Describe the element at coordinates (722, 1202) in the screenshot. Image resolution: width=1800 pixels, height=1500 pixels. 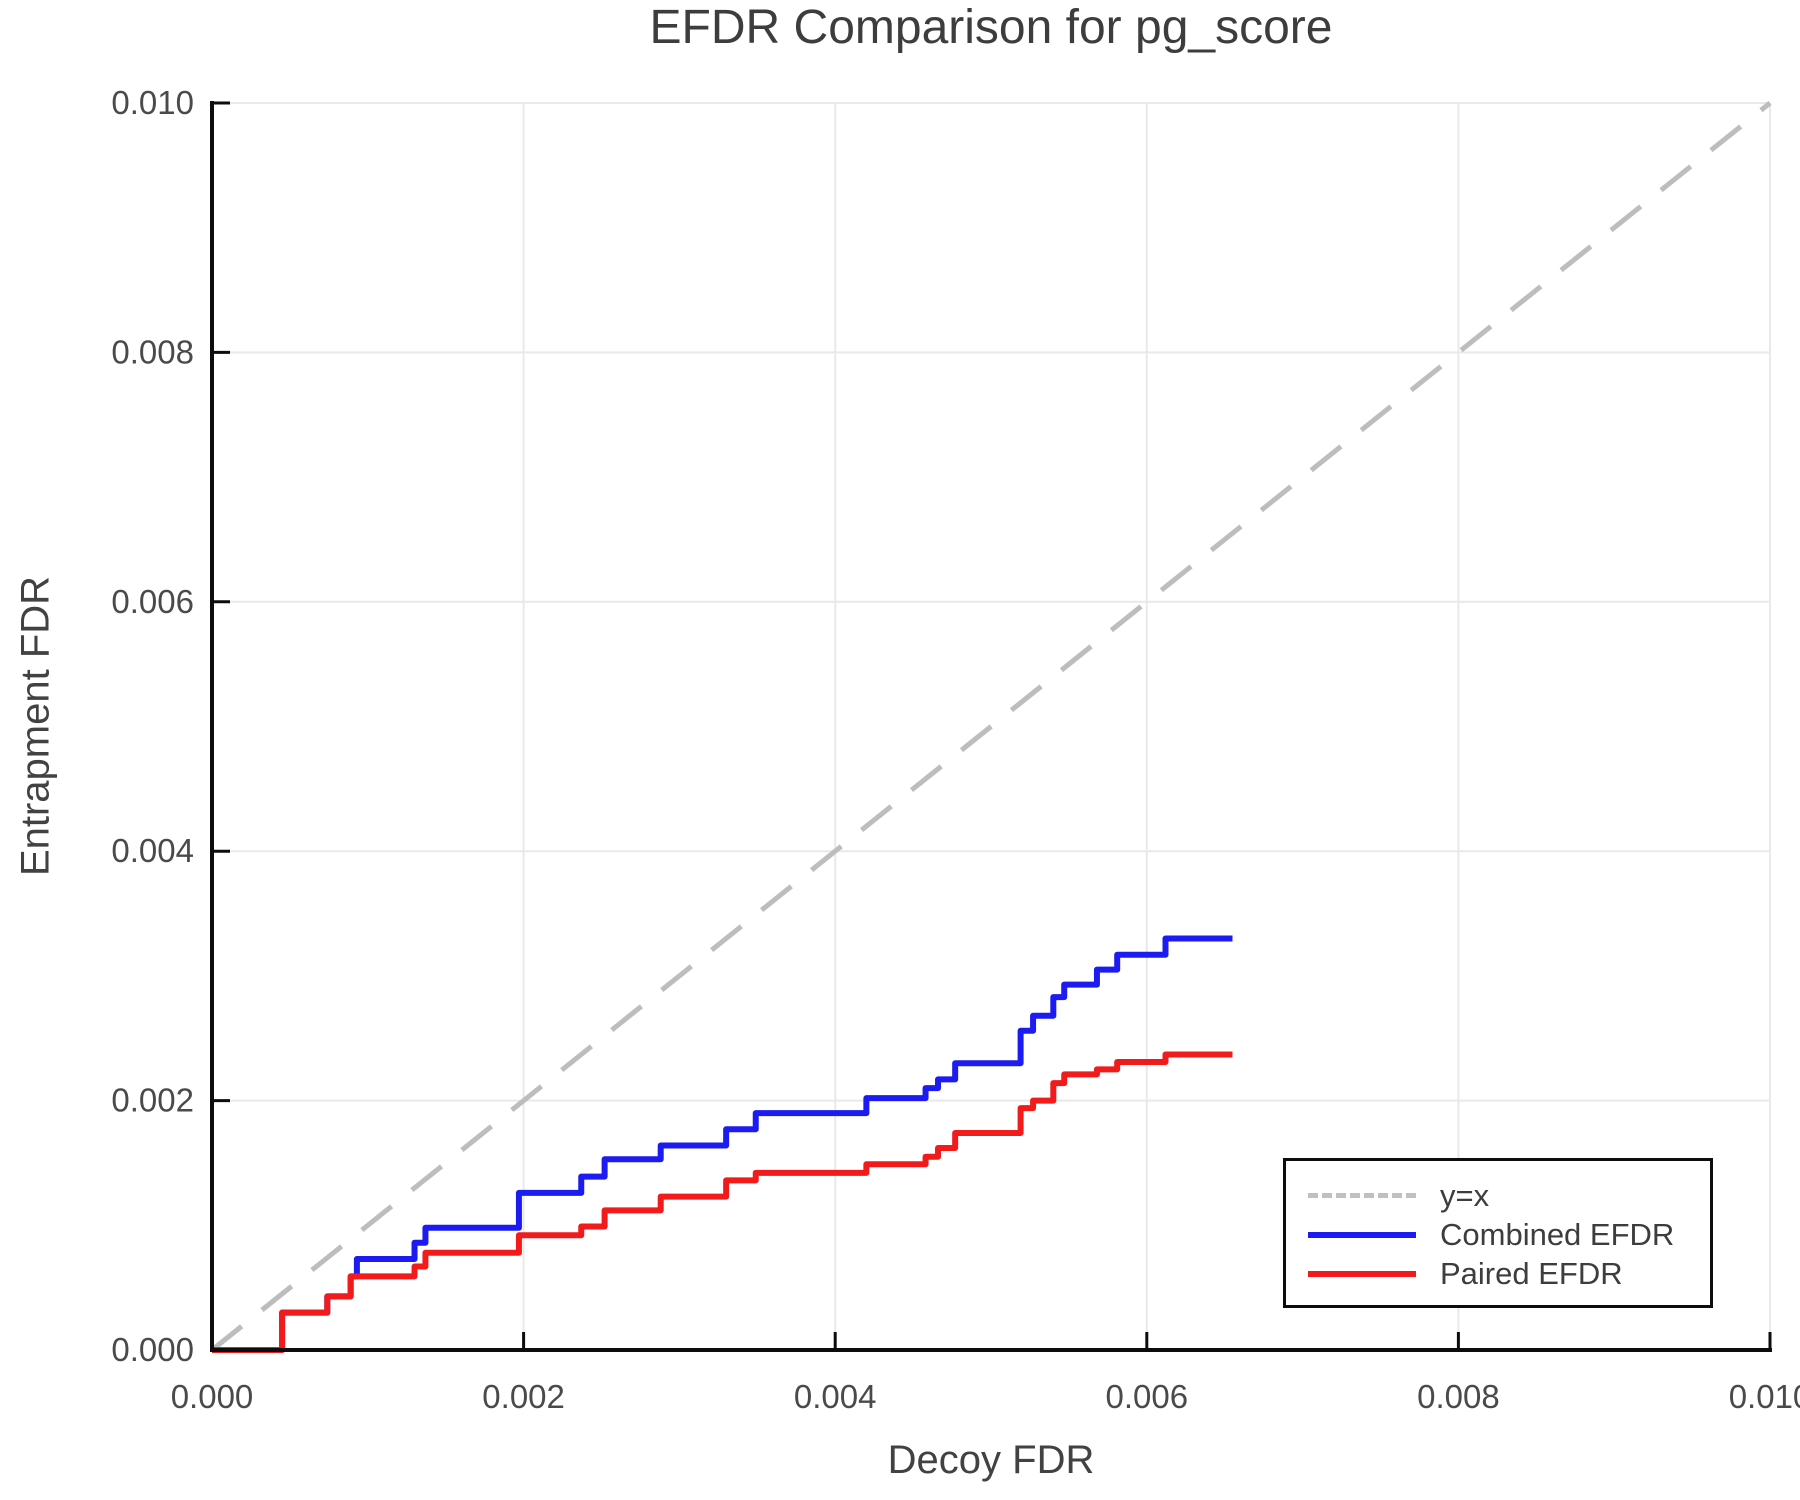
I see `series-line-paired-efdr` at that location.